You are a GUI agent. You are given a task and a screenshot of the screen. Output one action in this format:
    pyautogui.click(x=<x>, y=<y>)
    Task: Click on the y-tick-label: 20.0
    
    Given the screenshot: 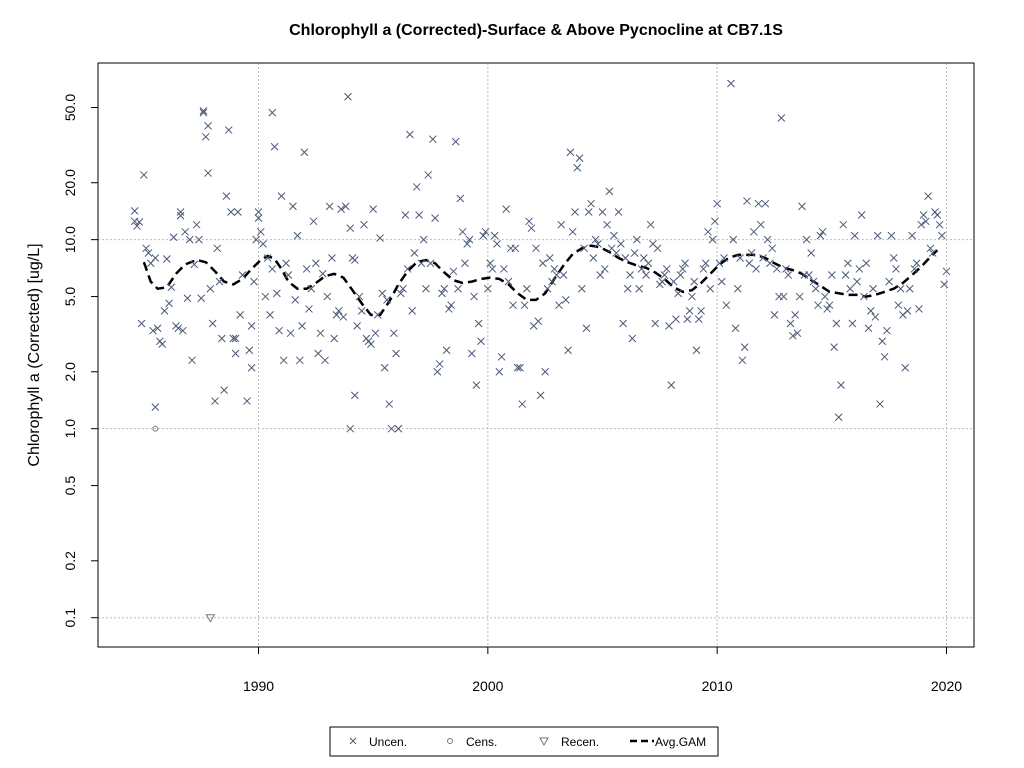 What is the action you would take?
    pyautogui.click(x=70, y=182)
    